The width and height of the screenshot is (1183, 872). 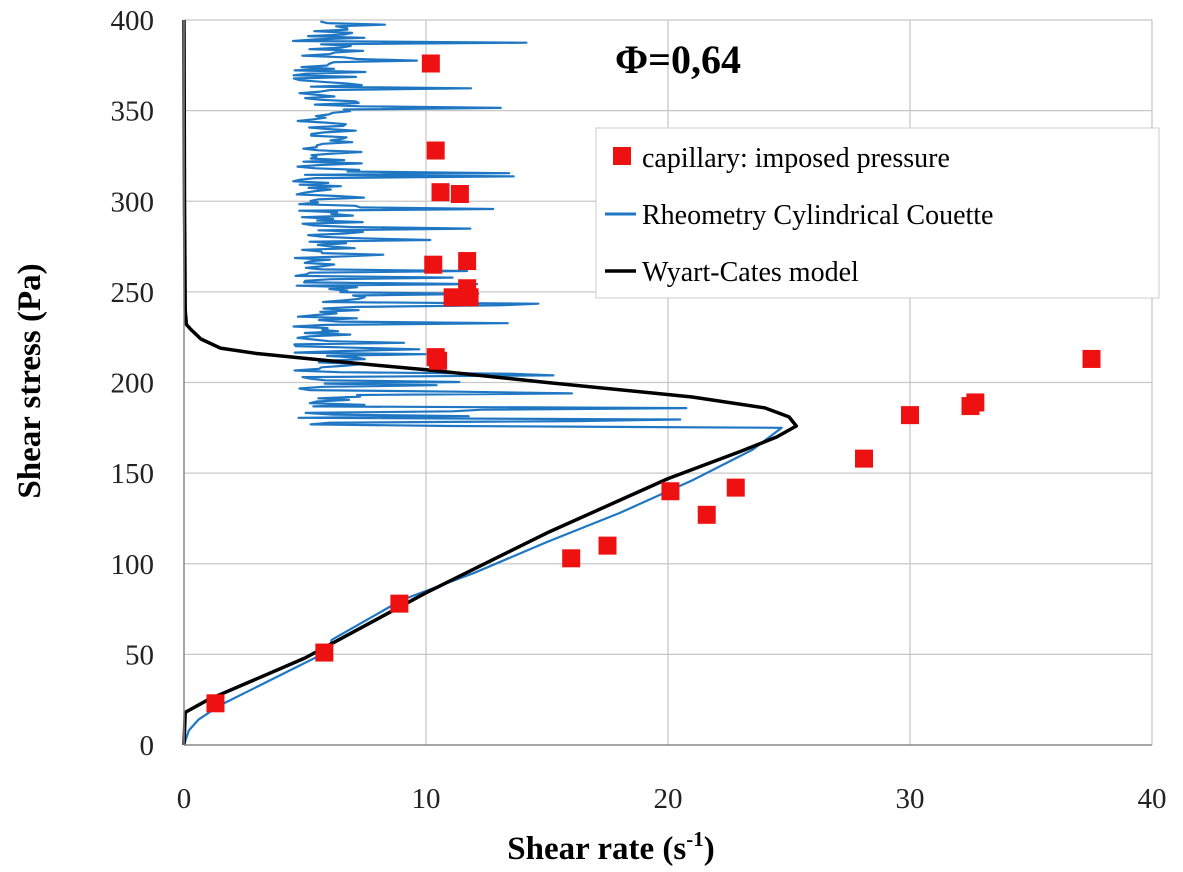 What do you see at coordinates (133, 112) in the screenshot?
I see `y-tick-label: 350` at bounding box center [133, 112].